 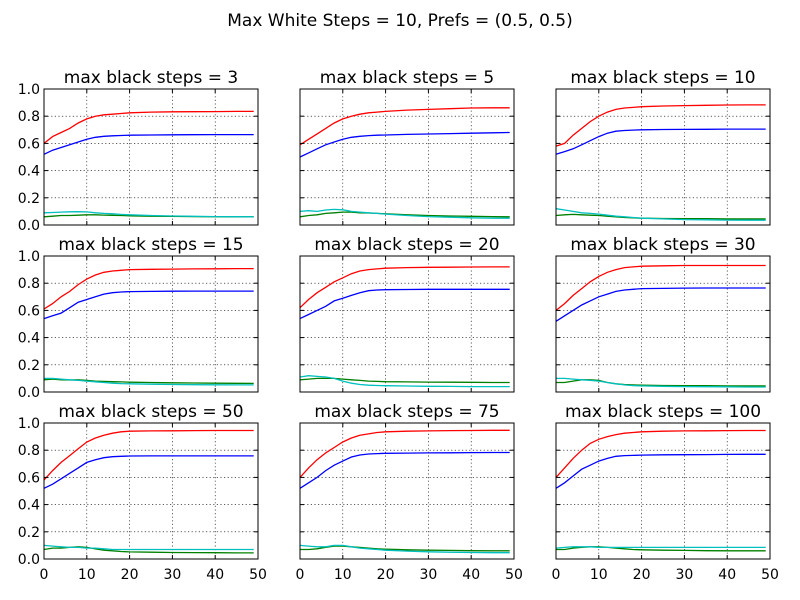 What do you see at coordinates (662, 245) in the screenshot?
I see `subplot-title: max black steps = 30` at bounding box center [662, 245].